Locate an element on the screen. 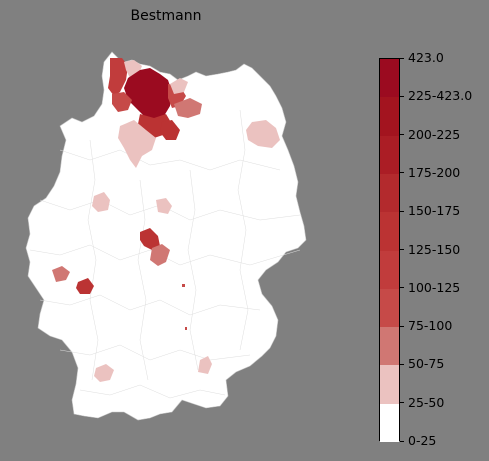 The height and width of the screenshot is (461, 489). region-sh-west is located at coordinates (118, 77).